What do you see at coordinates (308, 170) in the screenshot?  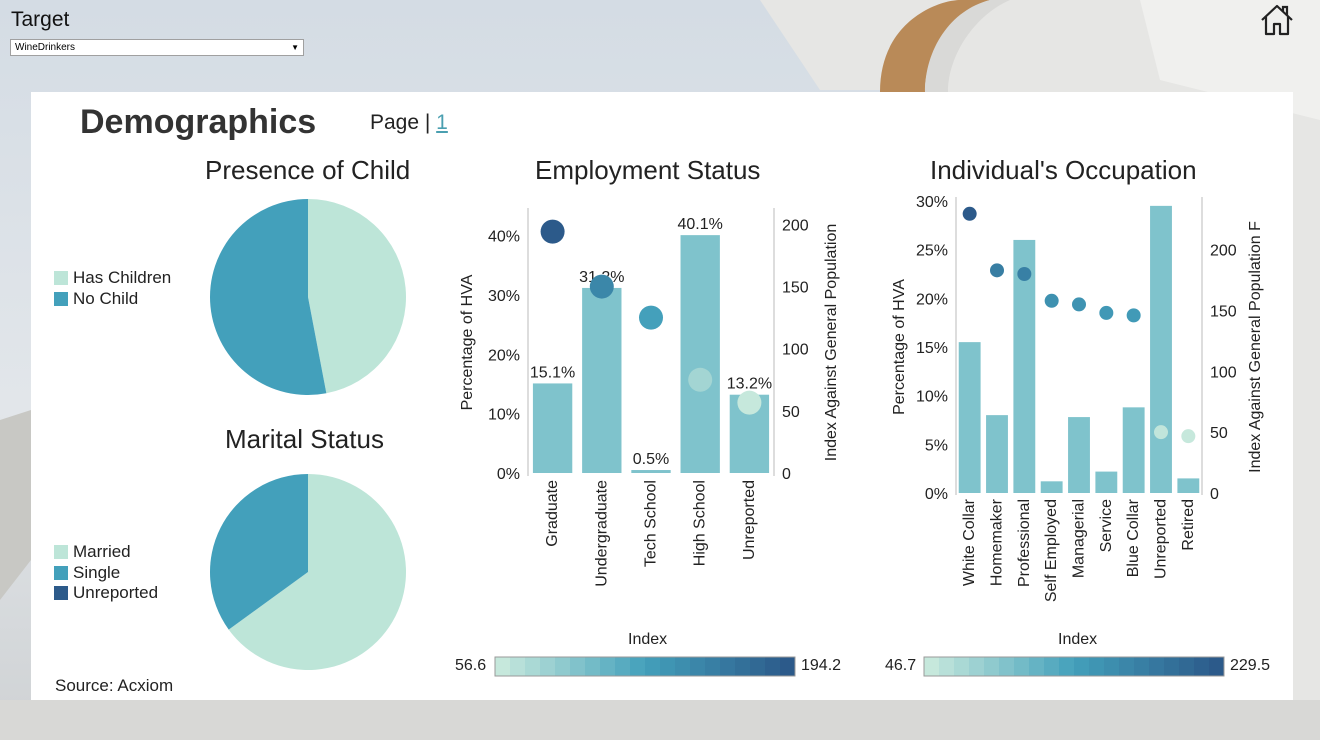 I see `child-chart-title: Presence of Child` at bounding box center [308, 170].